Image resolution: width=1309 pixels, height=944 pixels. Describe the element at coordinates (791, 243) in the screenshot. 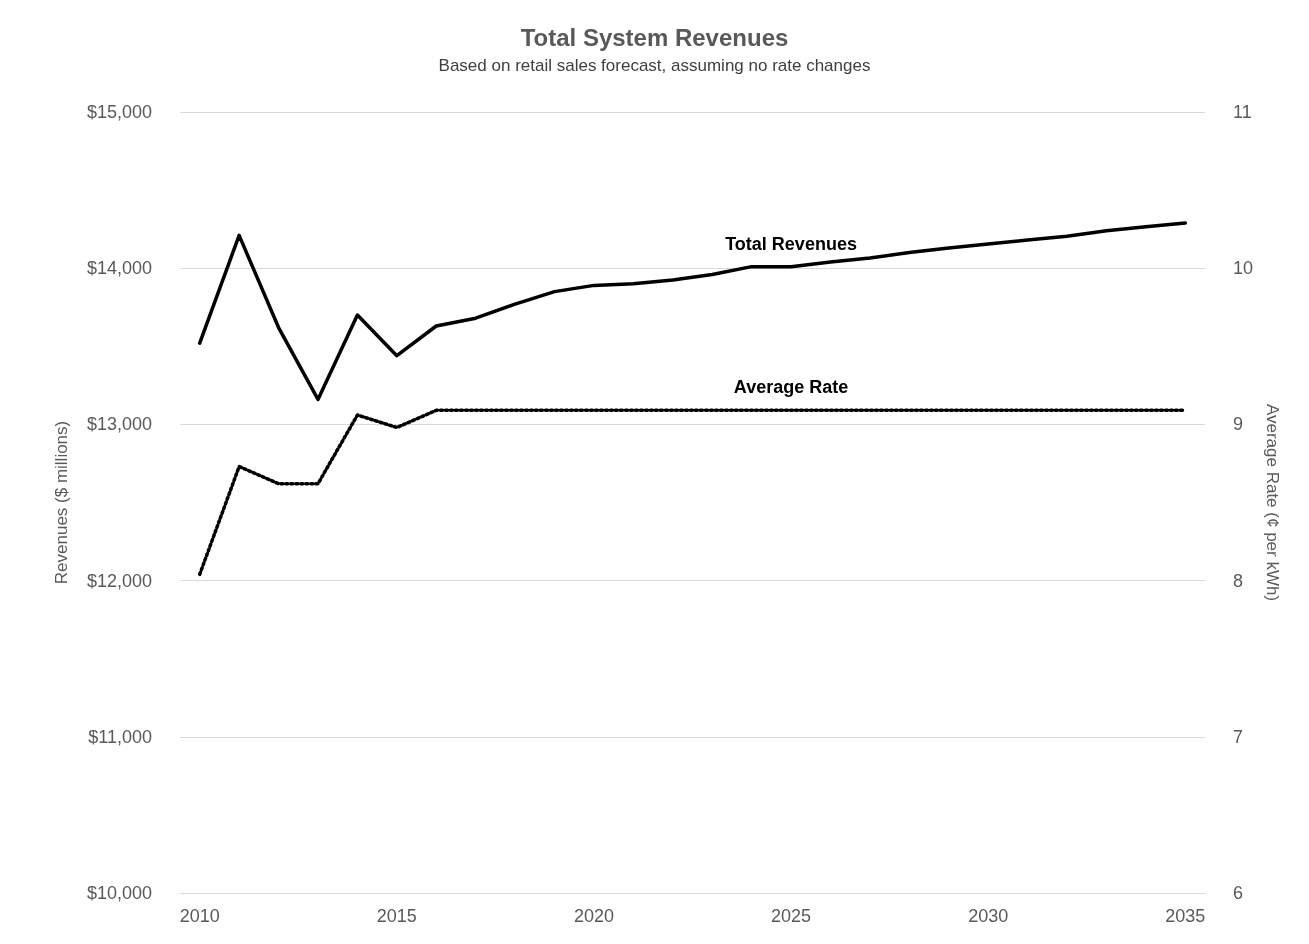

I see `series-label: Total Revenues` at that location.